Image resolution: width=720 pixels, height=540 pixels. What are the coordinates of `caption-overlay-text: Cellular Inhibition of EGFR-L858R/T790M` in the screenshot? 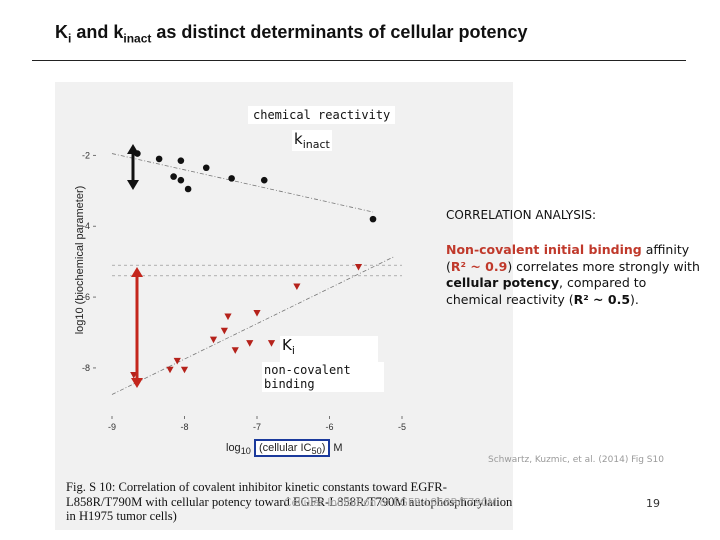 It's located at (390, 503).